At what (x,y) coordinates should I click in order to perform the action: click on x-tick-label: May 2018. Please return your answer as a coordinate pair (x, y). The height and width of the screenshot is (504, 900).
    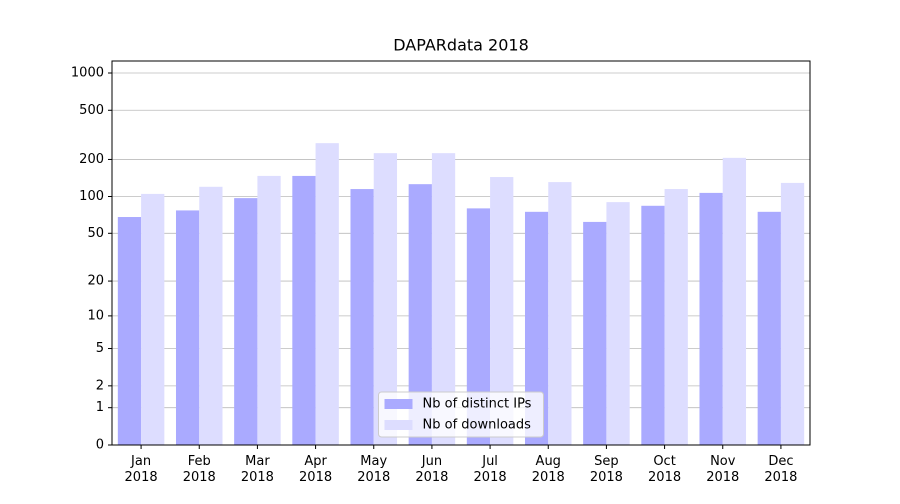
    Looking at the image, I should click on (373, 469).